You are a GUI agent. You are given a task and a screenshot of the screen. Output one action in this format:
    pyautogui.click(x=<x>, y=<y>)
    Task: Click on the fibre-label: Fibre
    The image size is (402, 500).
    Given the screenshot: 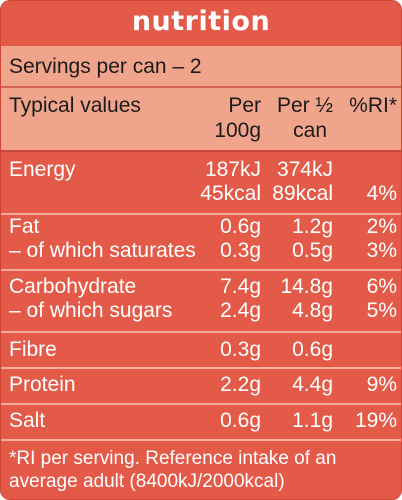 What is the action you would take?
    pyautogui.click(x=33, y=349)
    